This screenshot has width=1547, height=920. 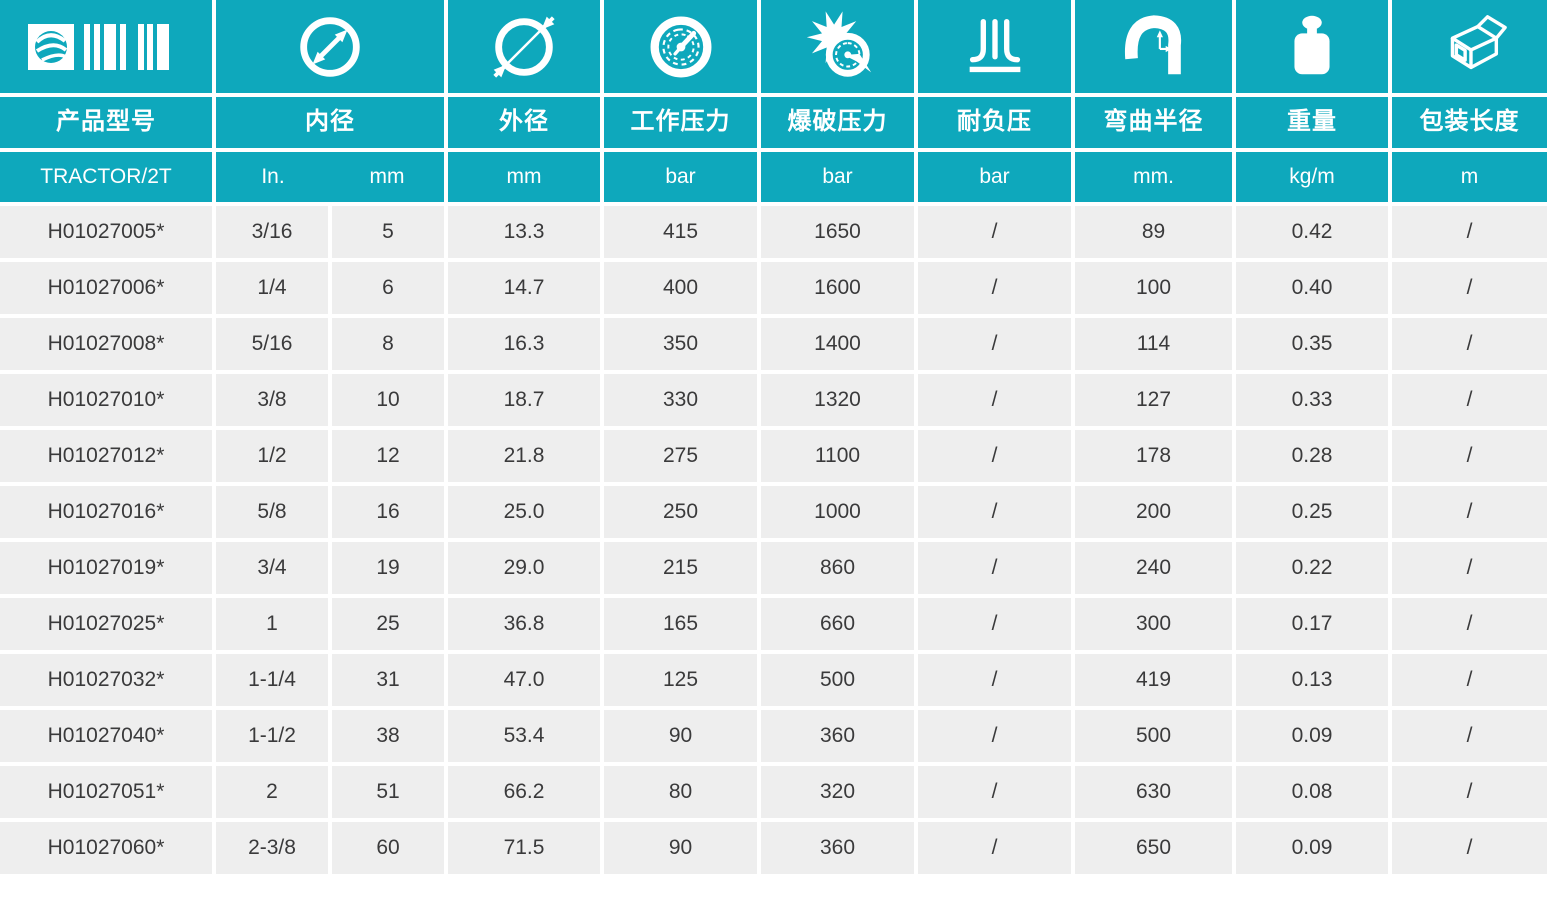 What do you see at coordinates (106, 47) in the screenshot?
I see `globe-barcode-logo-icon` at bounding box center [106, 47].